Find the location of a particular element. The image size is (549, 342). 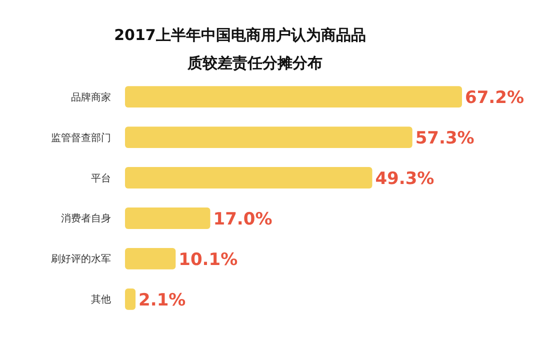

y-tick-label: 平台 is located at coordinates (101, 178).